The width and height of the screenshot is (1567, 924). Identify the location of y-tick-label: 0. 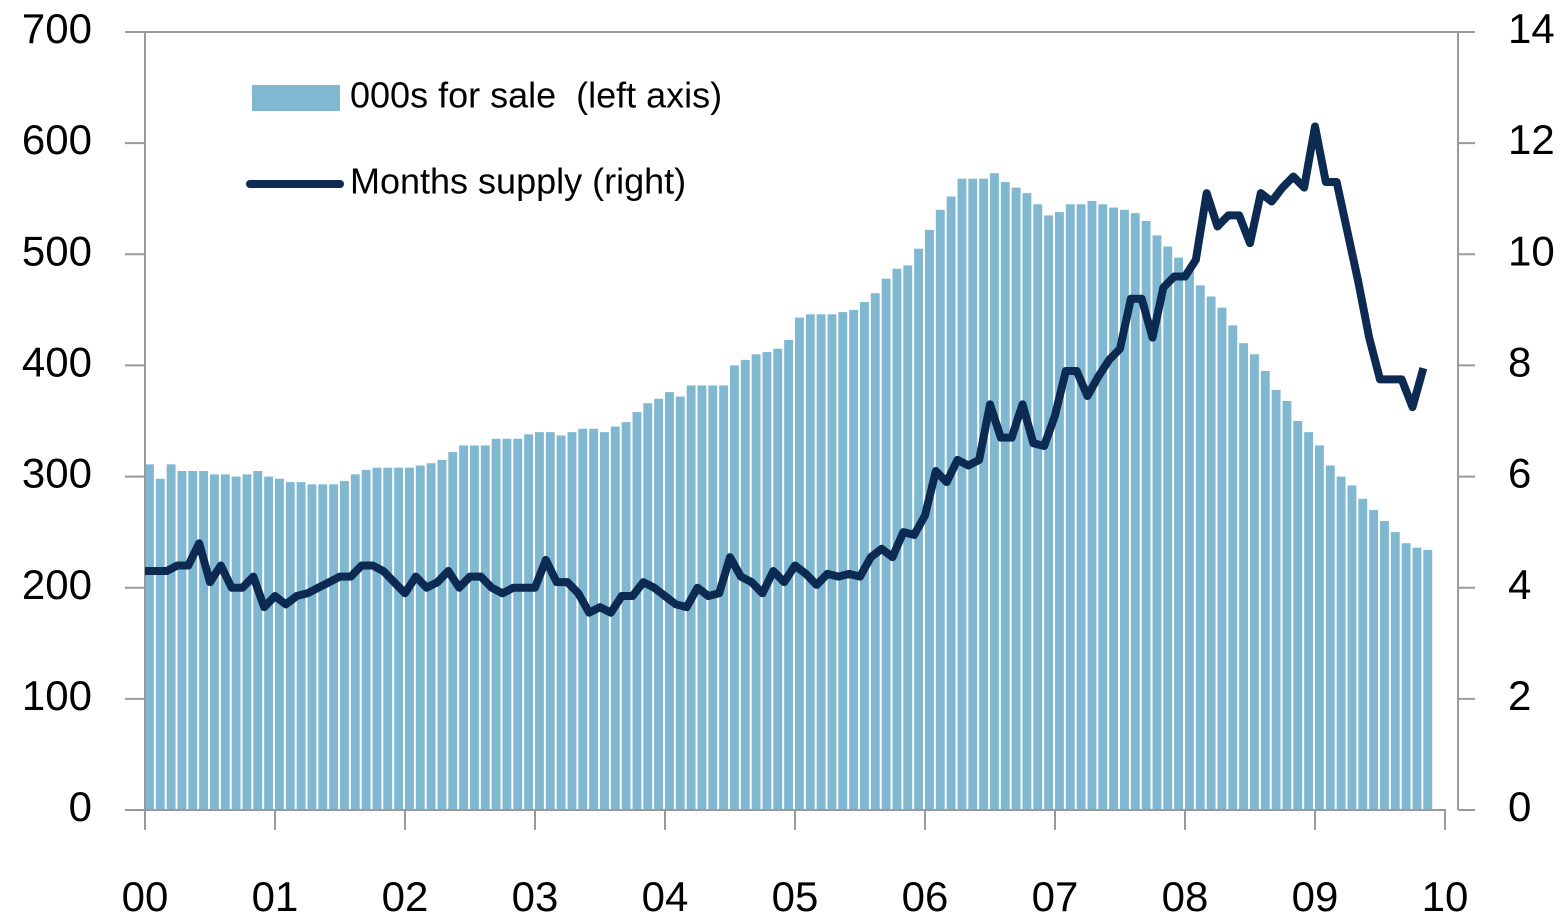
(80, 806).